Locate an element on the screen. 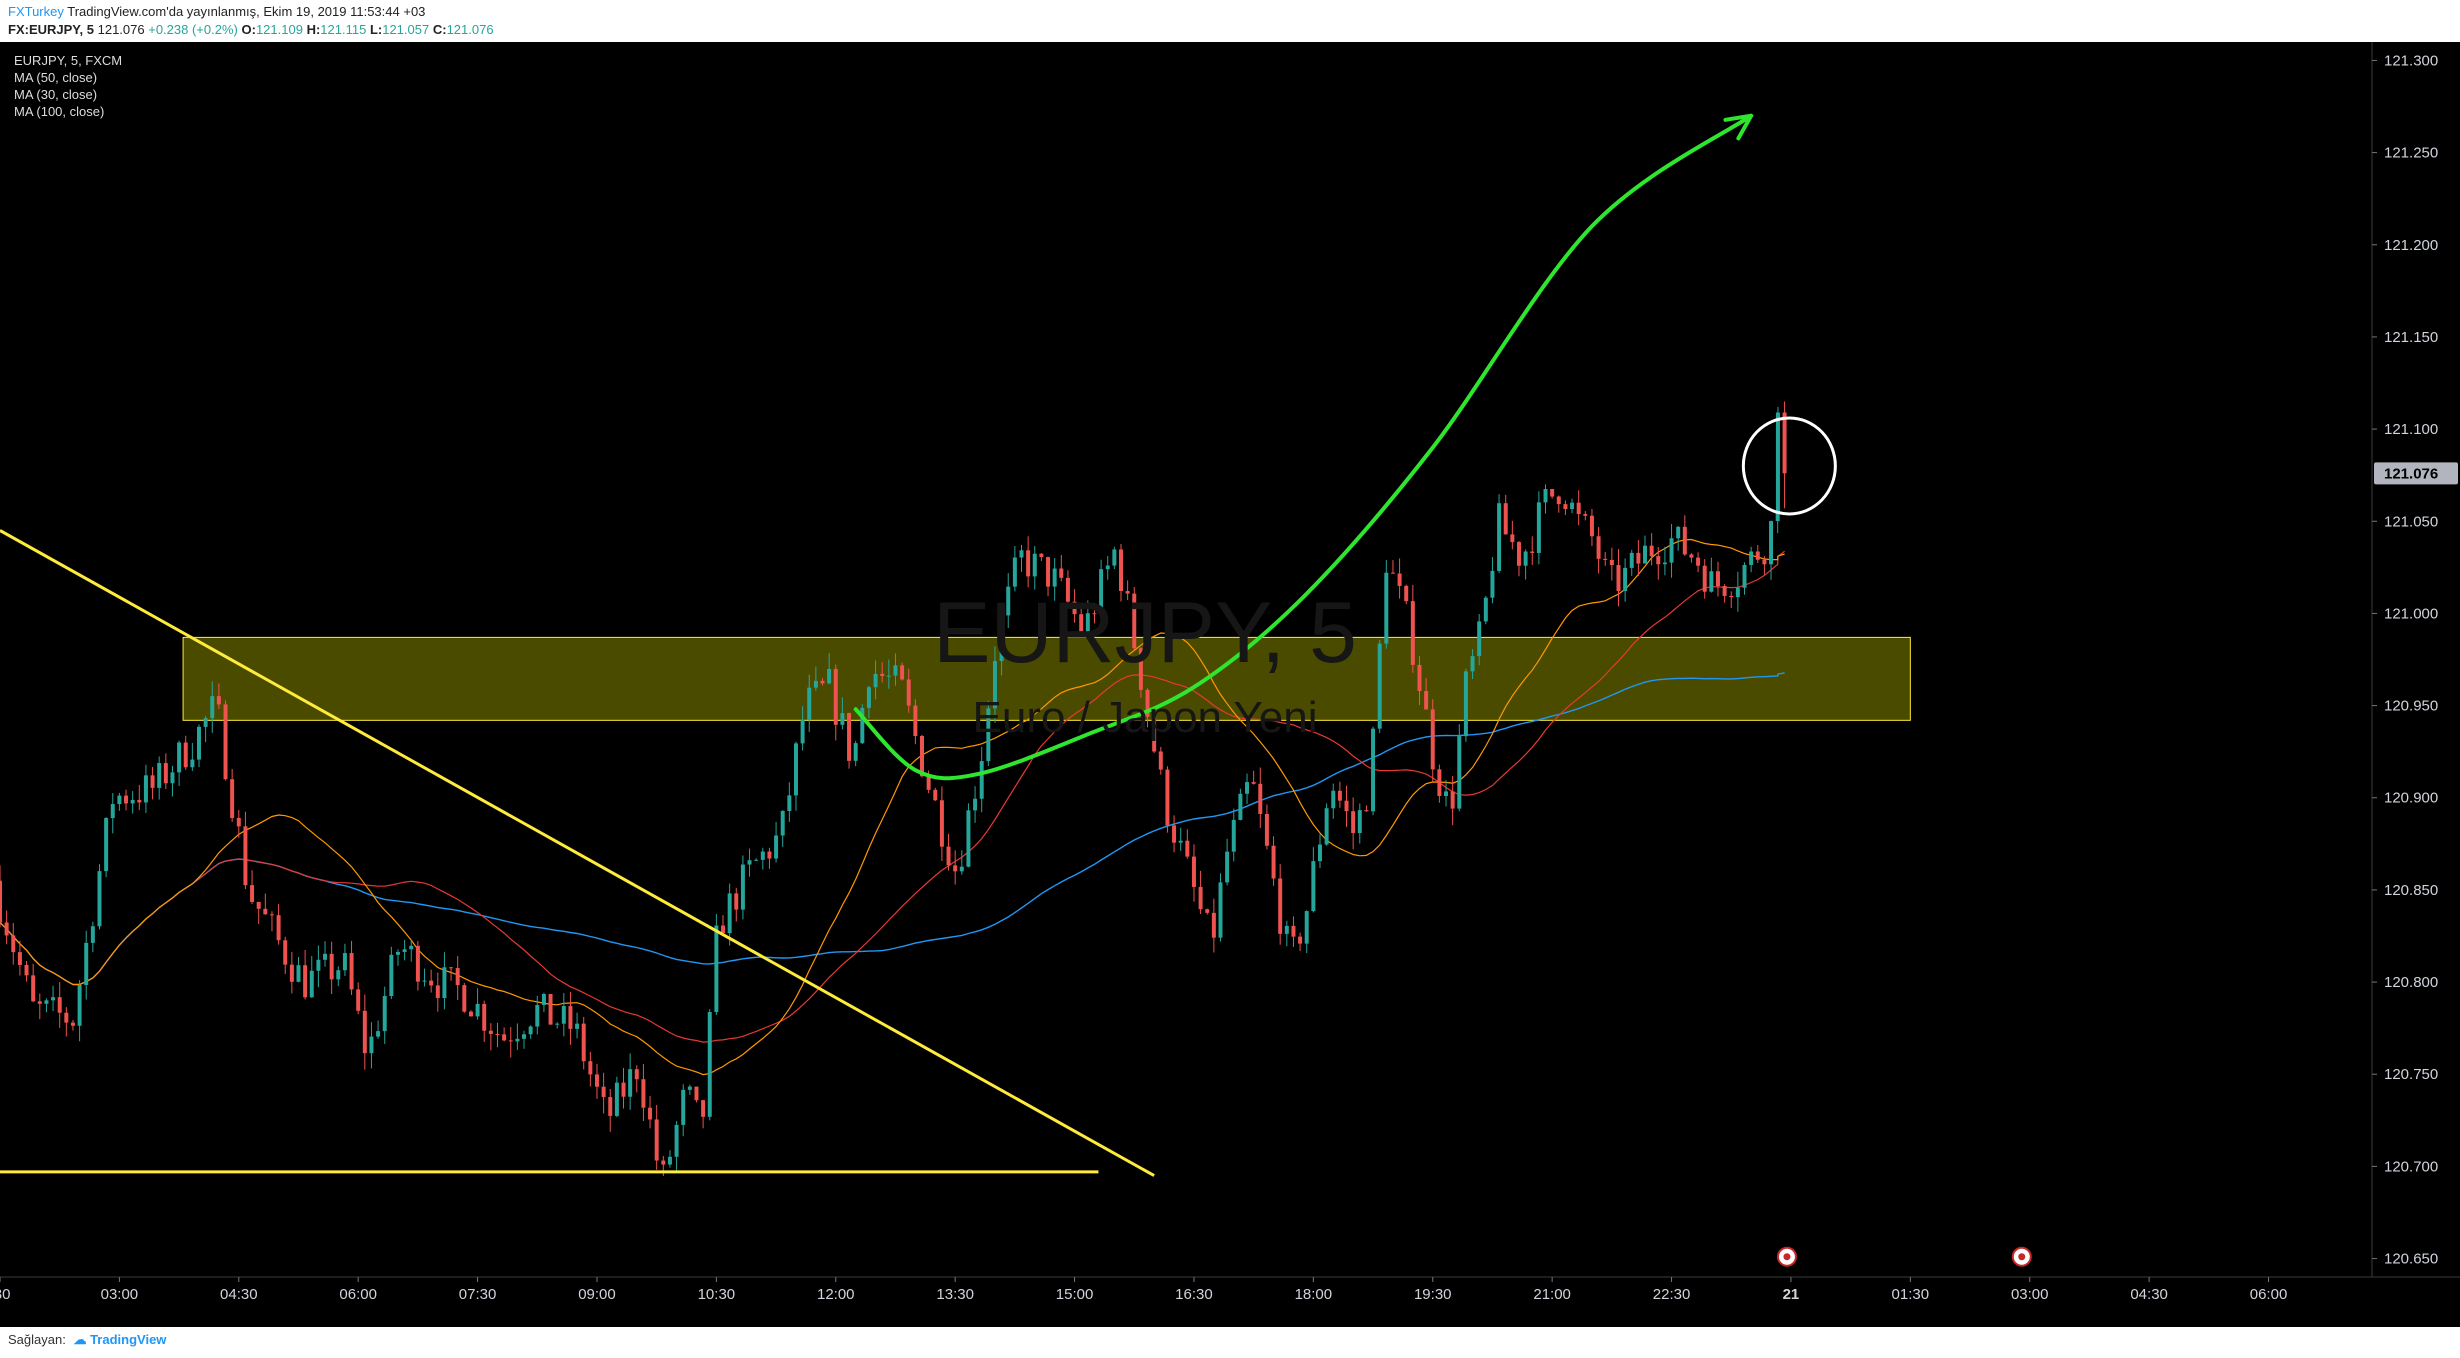  last-price-badge is located at coordinates (2416, 473).